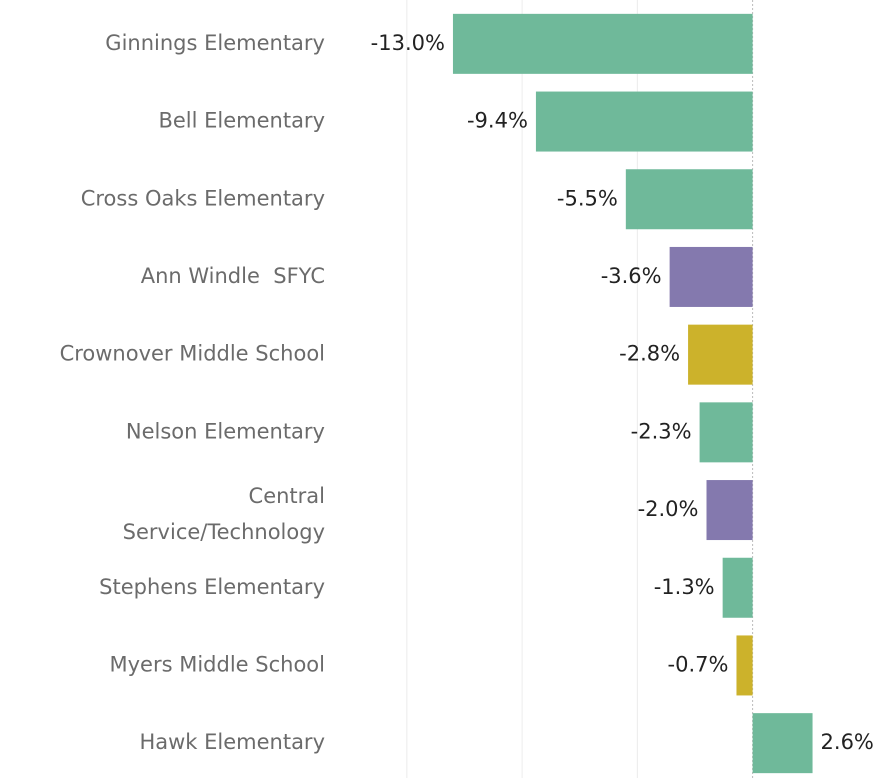  I want to click on category-label: Nelson Elementary, so click(225, 431).